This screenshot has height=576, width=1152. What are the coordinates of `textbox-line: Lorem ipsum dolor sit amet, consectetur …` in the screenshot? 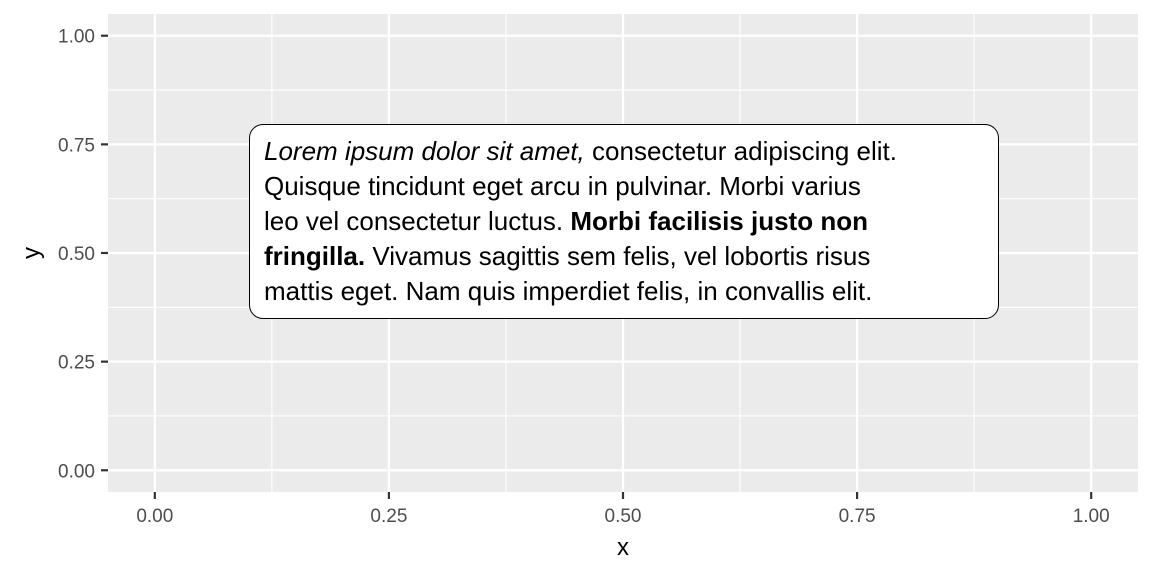 It's located at (624, 151).